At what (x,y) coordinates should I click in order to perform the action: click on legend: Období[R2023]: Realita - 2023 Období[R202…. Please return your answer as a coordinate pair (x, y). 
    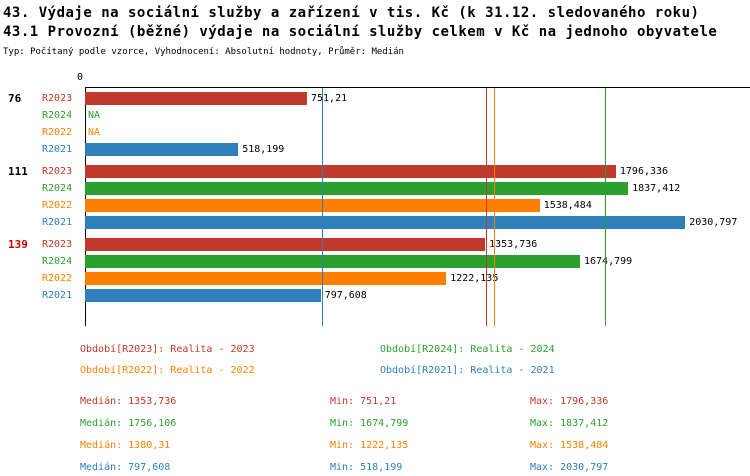
    Looking at the image, I should click on (415, 360).